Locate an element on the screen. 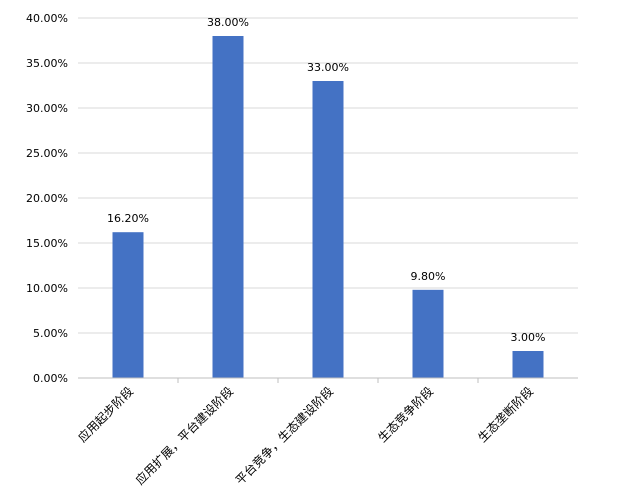 Image resolution: width=622 pixels, height=504 pixels. y-tick-label: 20.00% is located at coordinates (47, 198).